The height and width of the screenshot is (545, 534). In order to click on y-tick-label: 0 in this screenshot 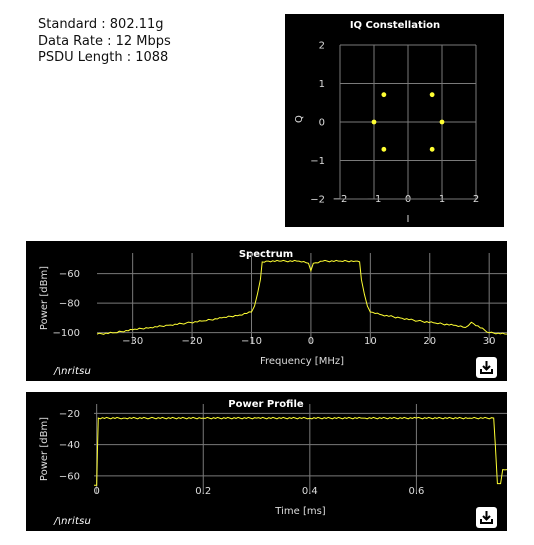, I will do `click(322, 123)`.